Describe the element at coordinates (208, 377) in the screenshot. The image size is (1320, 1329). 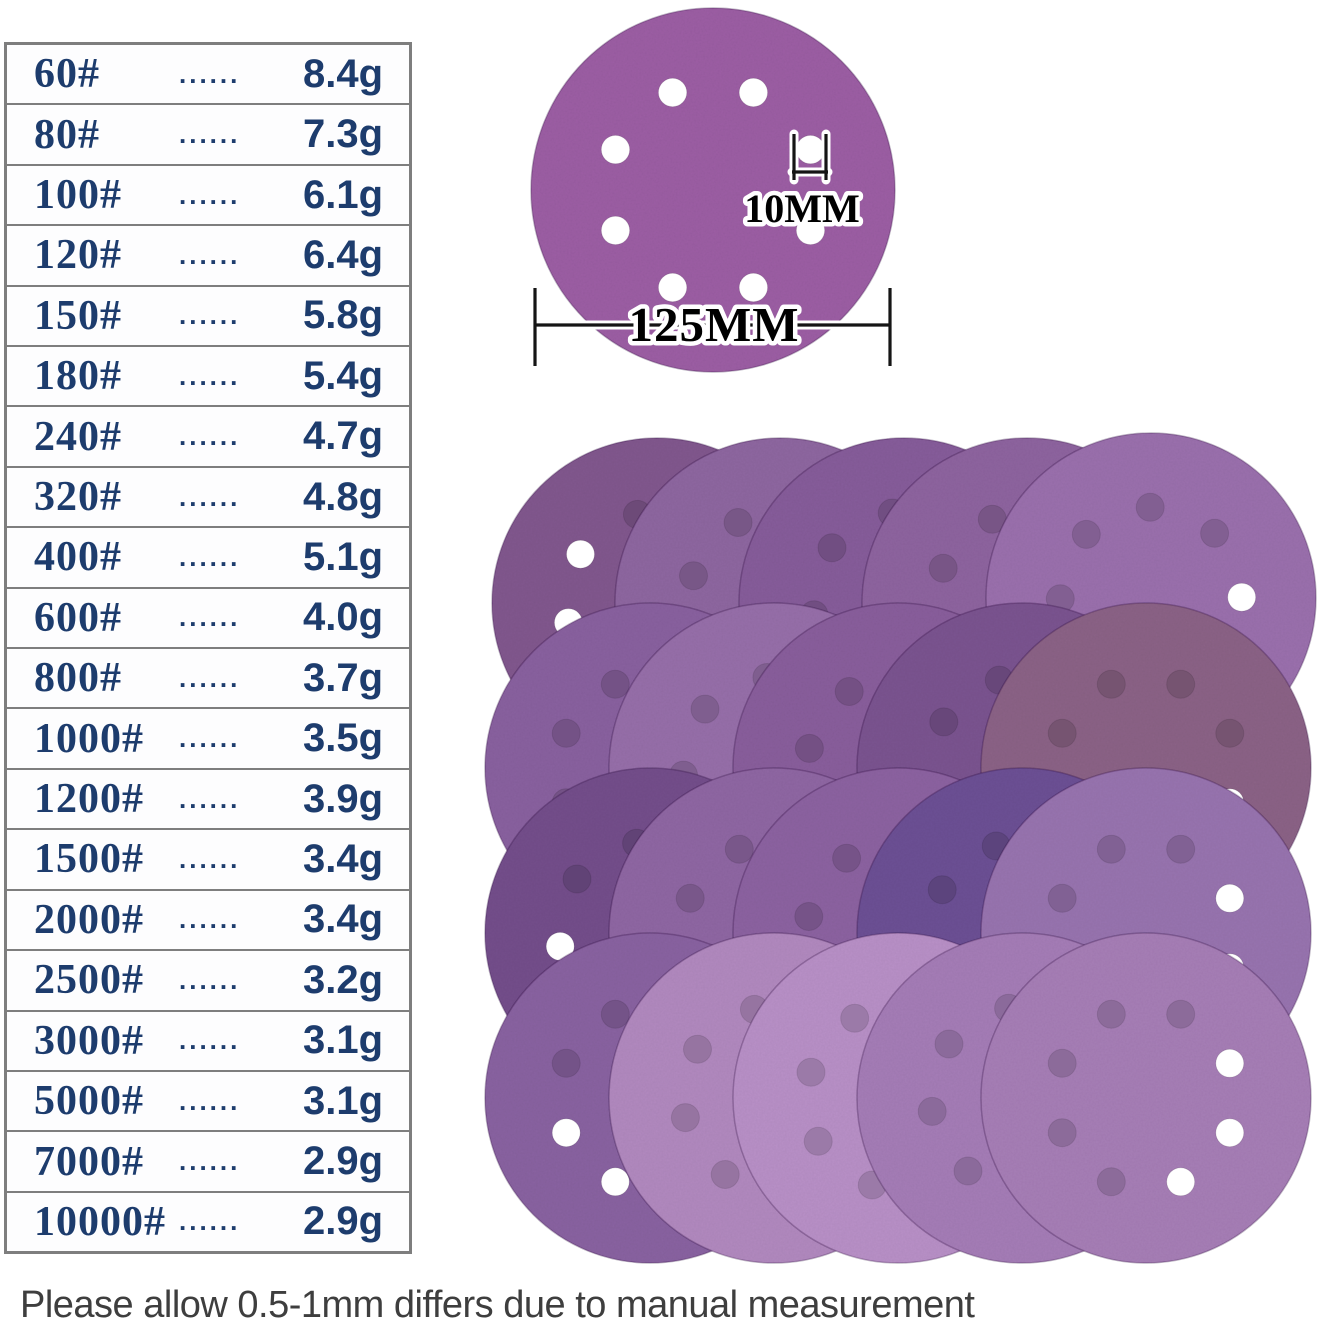
I see `table-row: 180#...... 5.4g` at that location.